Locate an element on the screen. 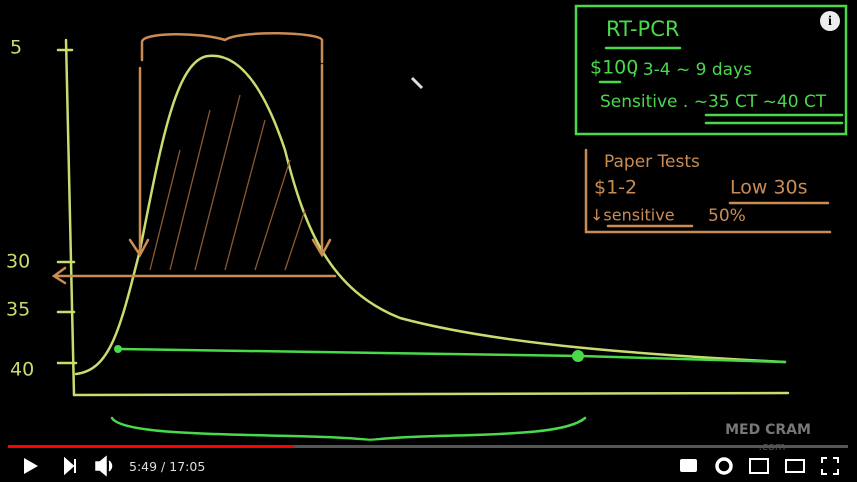  y-ticks is located at coordinates (67, 206).